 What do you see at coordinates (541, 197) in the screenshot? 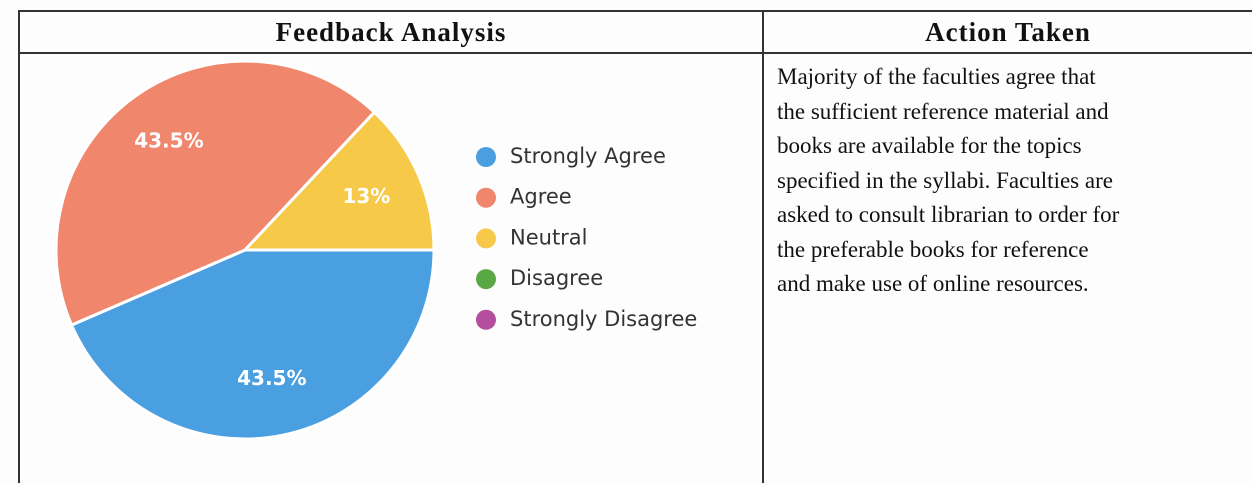
I see `legend-label: Agree` at bounding box center [541, 197].